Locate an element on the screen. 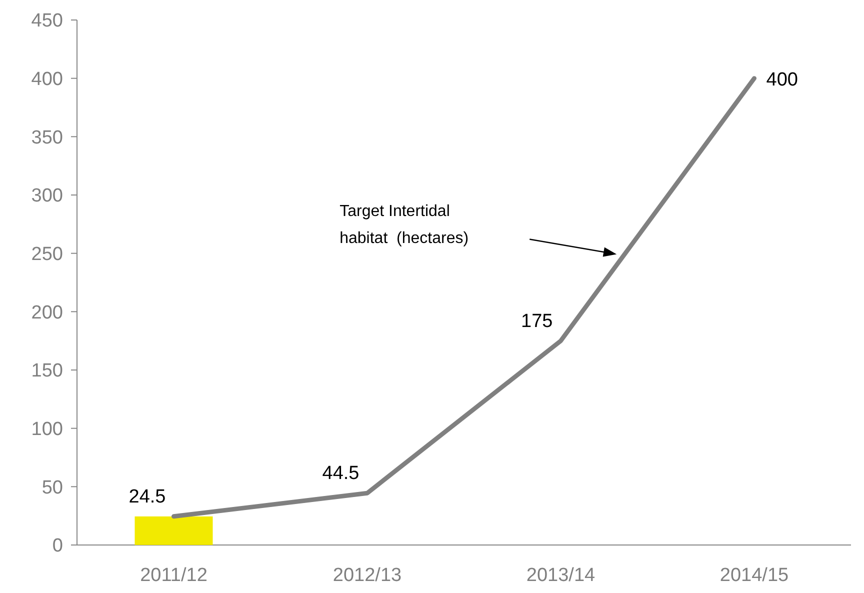  x-tick-label: 2011/12 is located at coordinates (174, 575).